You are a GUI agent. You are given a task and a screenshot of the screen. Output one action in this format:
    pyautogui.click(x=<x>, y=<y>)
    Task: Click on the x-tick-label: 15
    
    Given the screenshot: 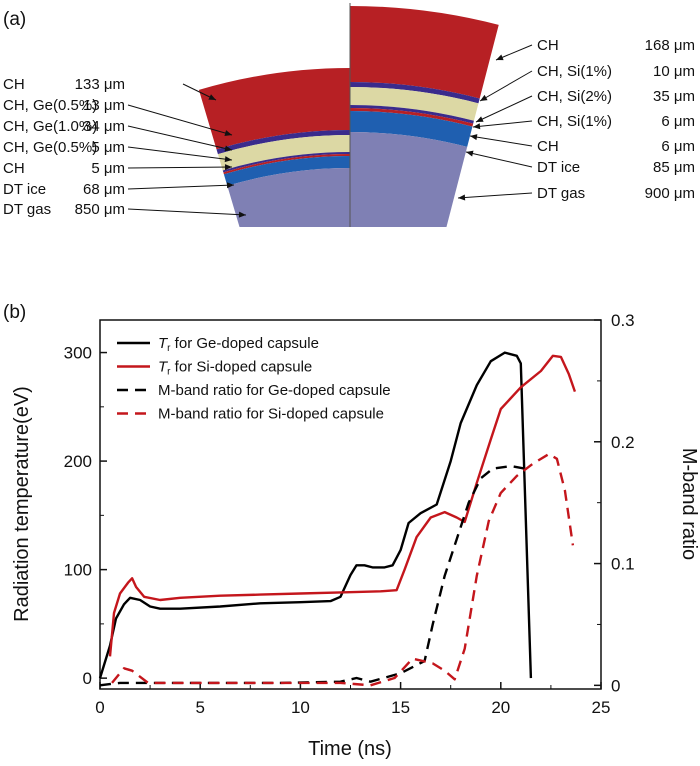 What is the action you would take?
    pyautogui.click(x=400, y=707)
    